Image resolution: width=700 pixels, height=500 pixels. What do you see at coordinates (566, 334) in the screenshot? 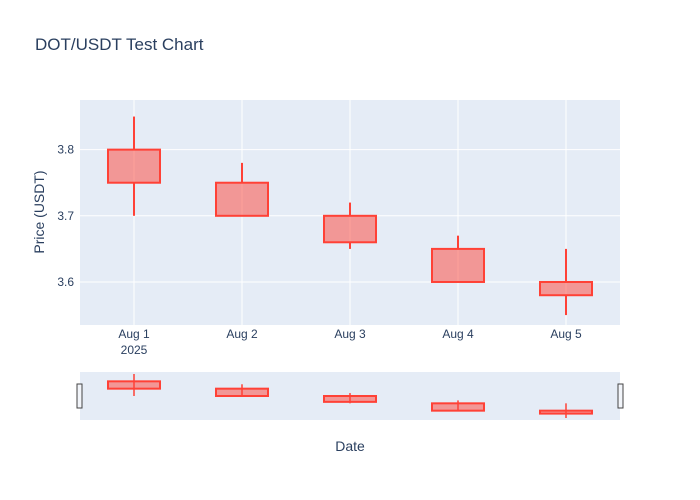
I see `x-tick-label: Aug 5` at bounding box center [566, 334].